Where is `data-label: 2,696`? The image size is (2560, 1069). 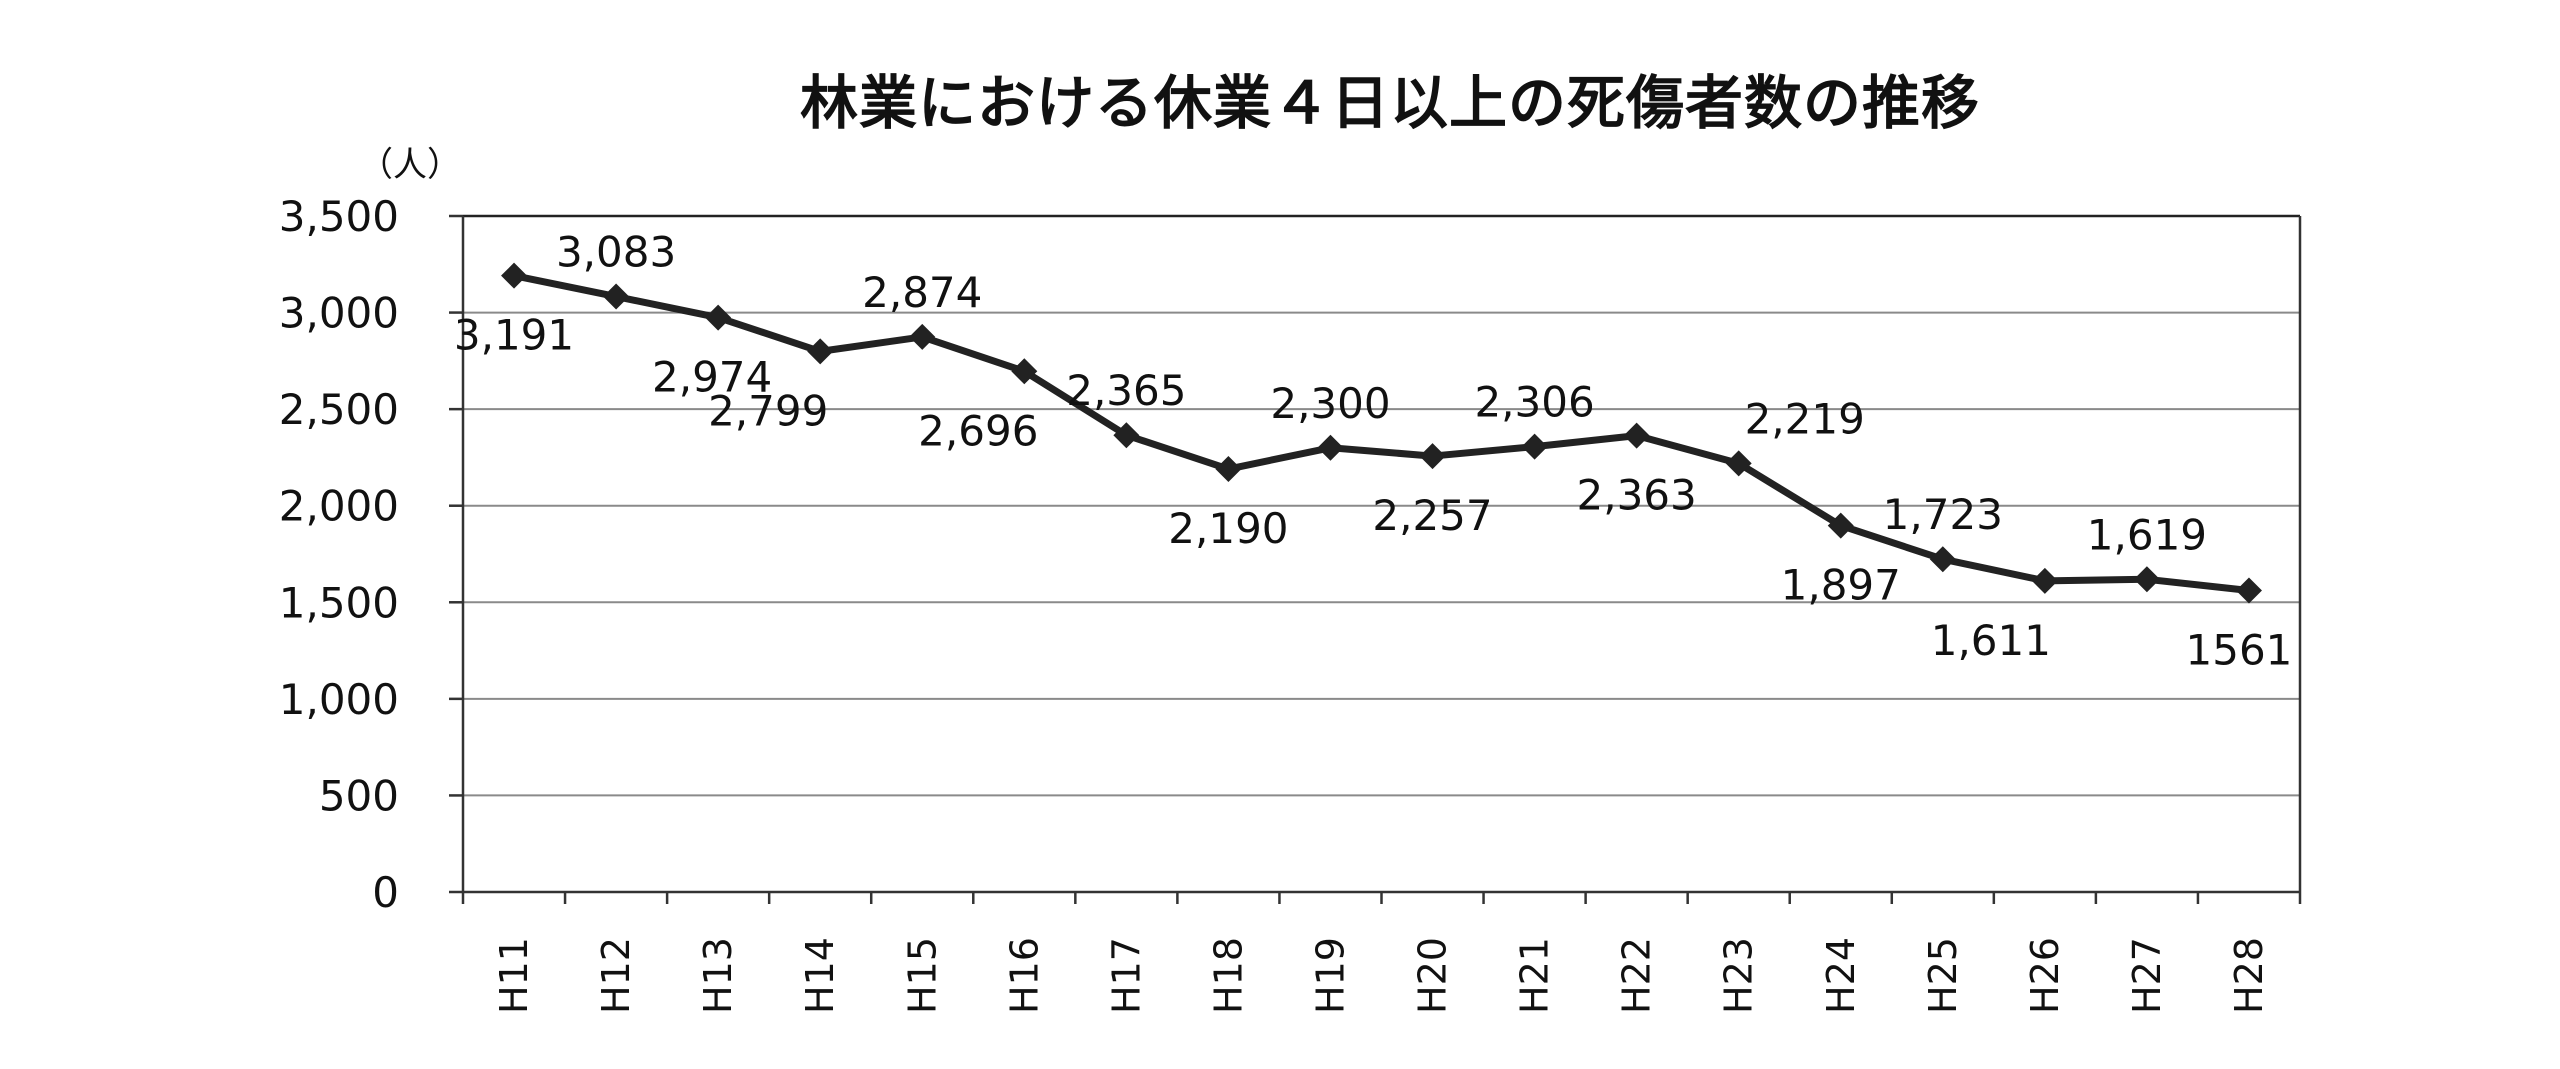 data-label: 2,696 is located at coordinates (978, 430).